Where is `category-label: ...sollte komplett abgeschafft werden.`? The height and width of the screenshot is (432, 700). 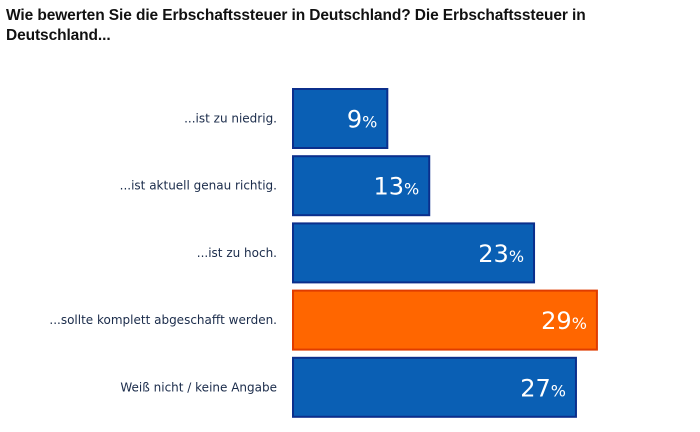 category-label: ...sollte komplett abgeschafft werden. is located at coordinates (163, 320).